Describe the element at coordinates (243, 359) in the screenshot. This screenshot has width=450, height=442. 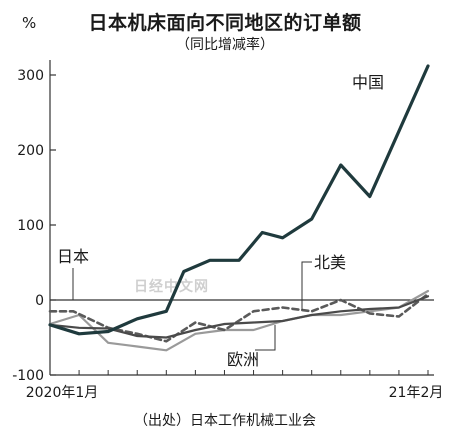
I see `series-label-europe: 欧洲` at that location.